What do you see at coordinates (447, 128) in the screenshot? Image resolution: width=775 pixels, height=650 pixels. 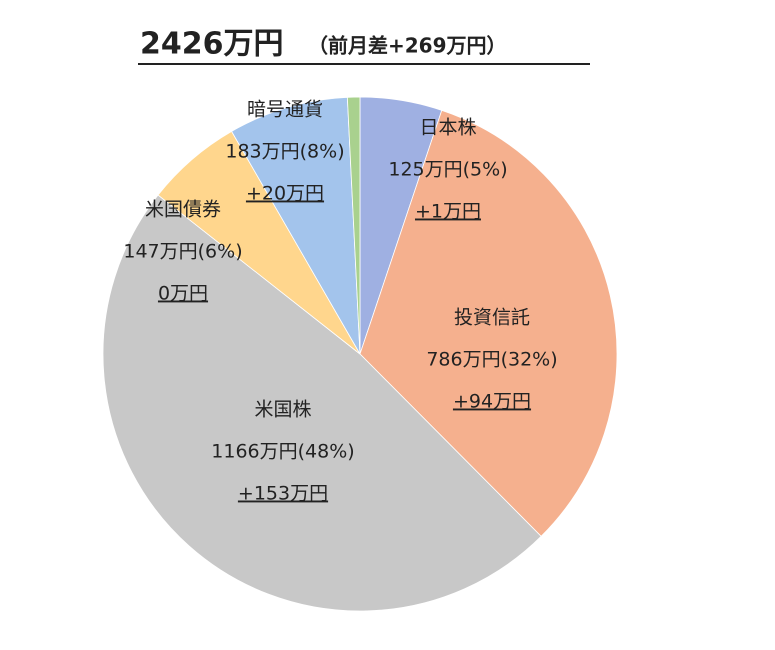 I see `slice-name: 日本株` at bounding box center [447, 128].